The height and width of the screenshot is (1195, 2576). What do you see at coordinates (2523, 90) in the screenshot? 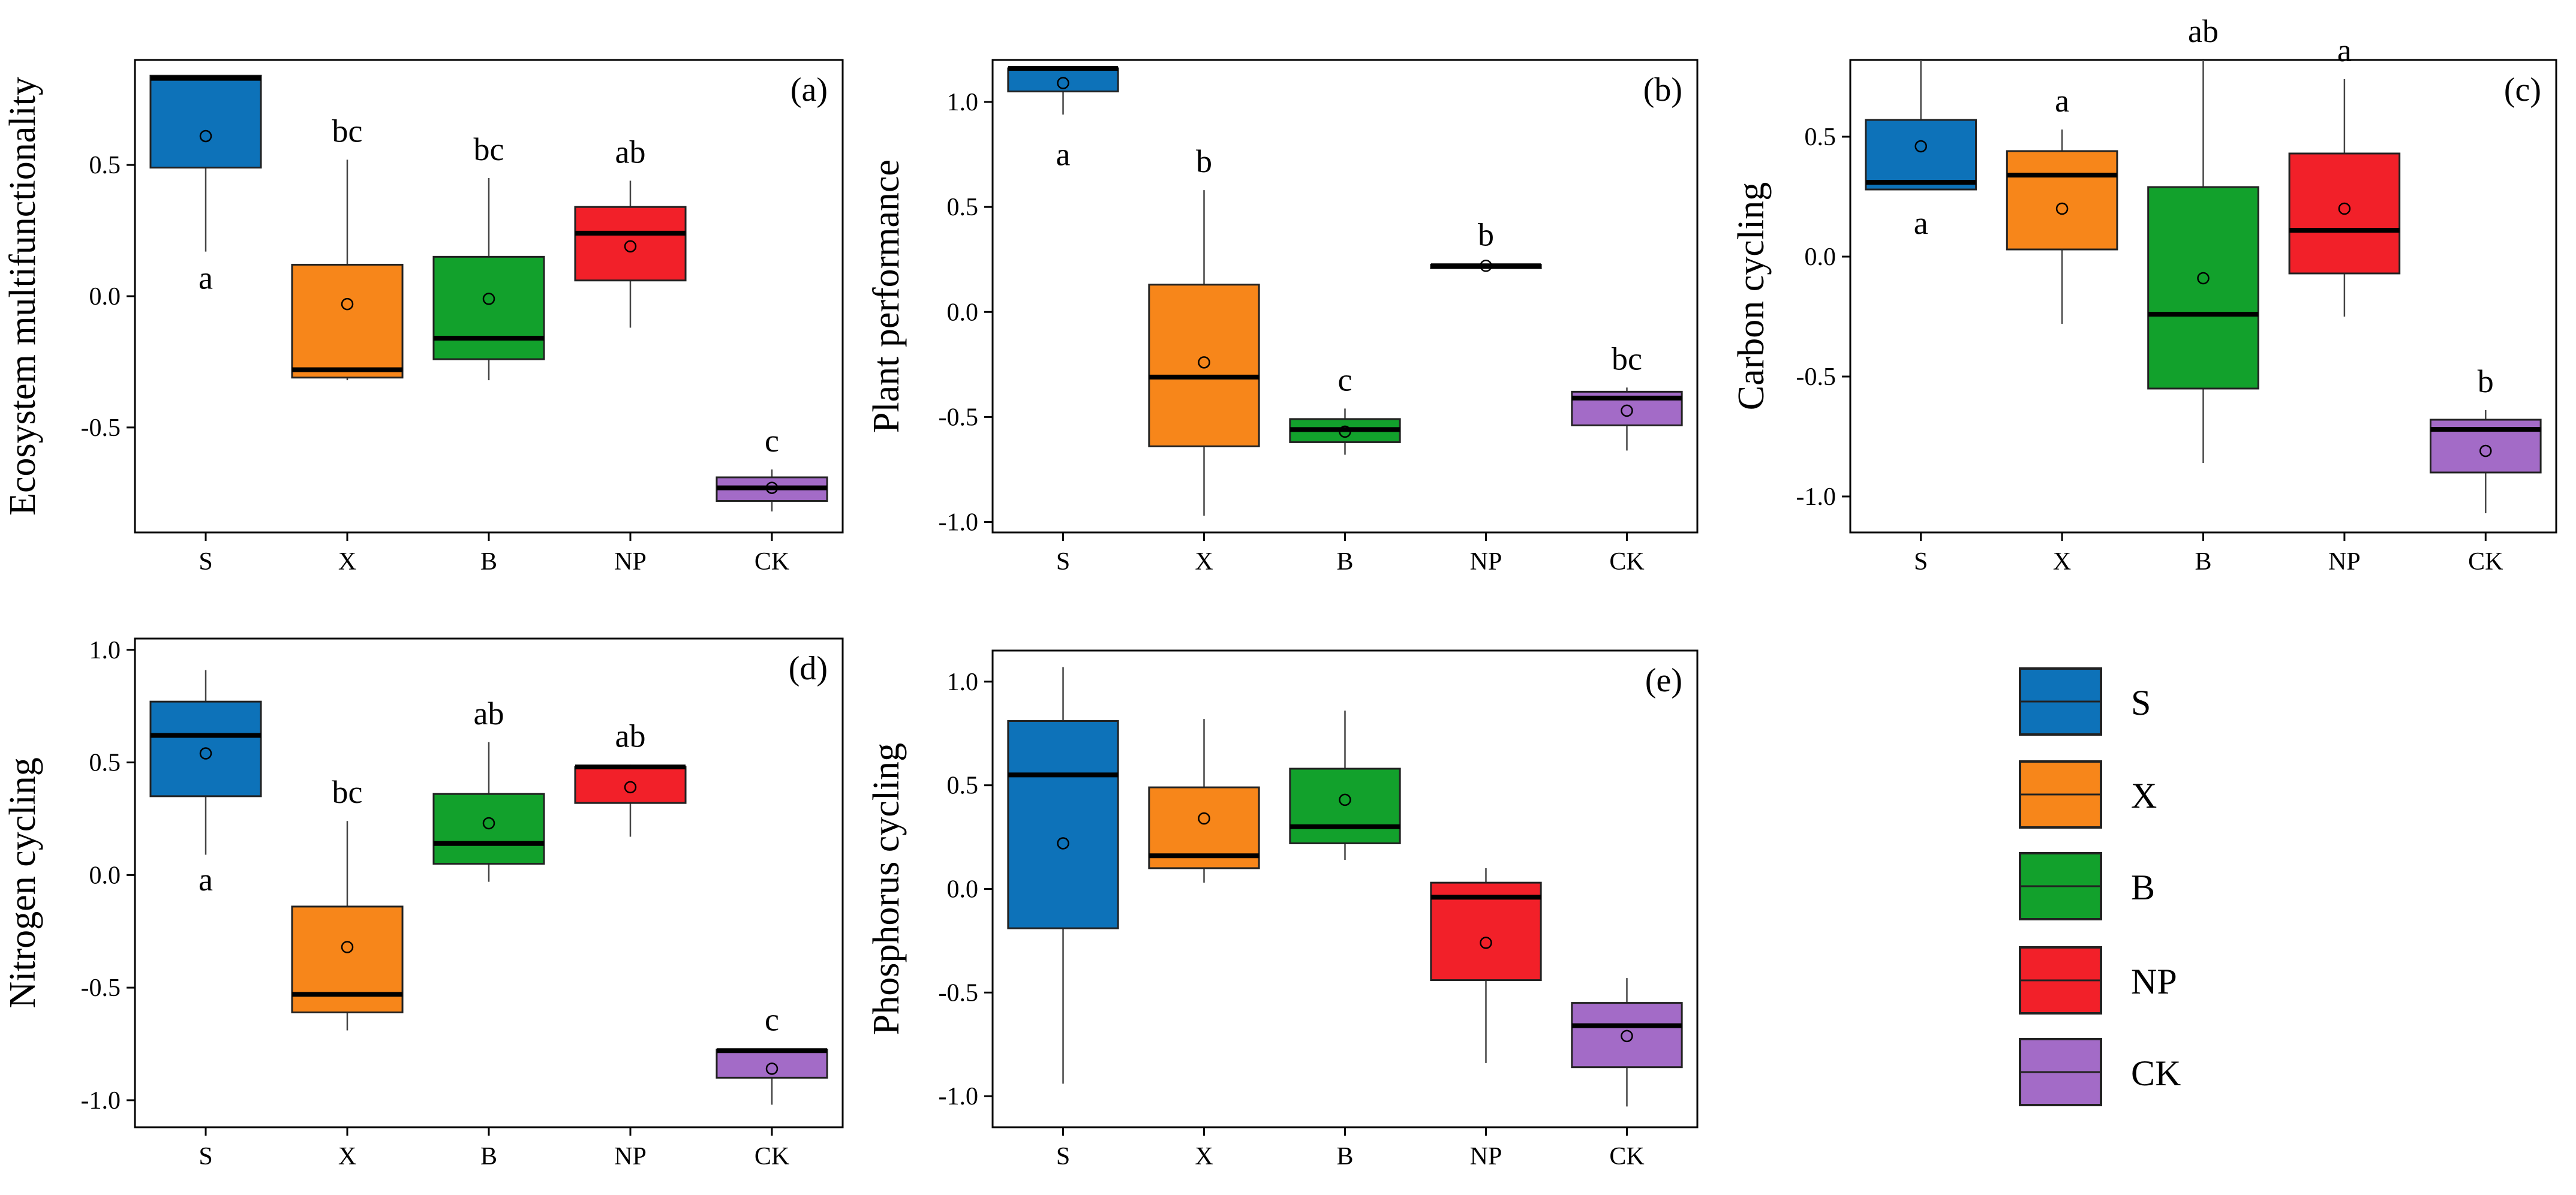
I see `panel-label: (c)` at bounding box center [2523, 90].